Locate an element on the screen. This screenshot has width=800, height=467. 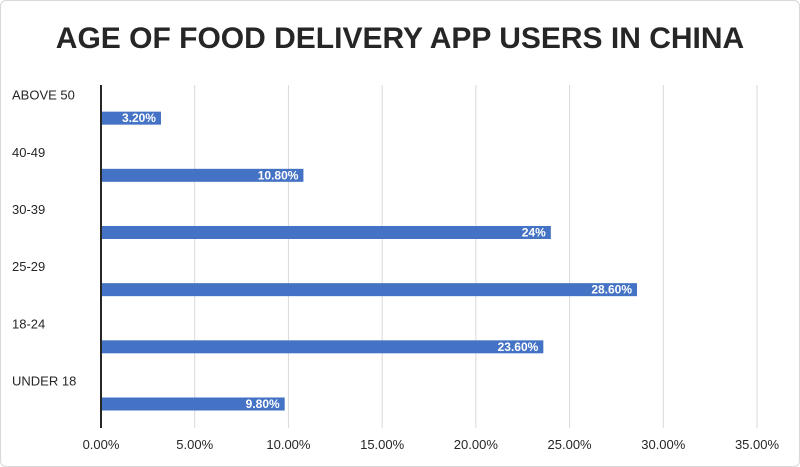
category-labels: ABOVE 50 40-49 30-39 25-29 18-24 UNDER 18 is located at coordinates (44, 238).